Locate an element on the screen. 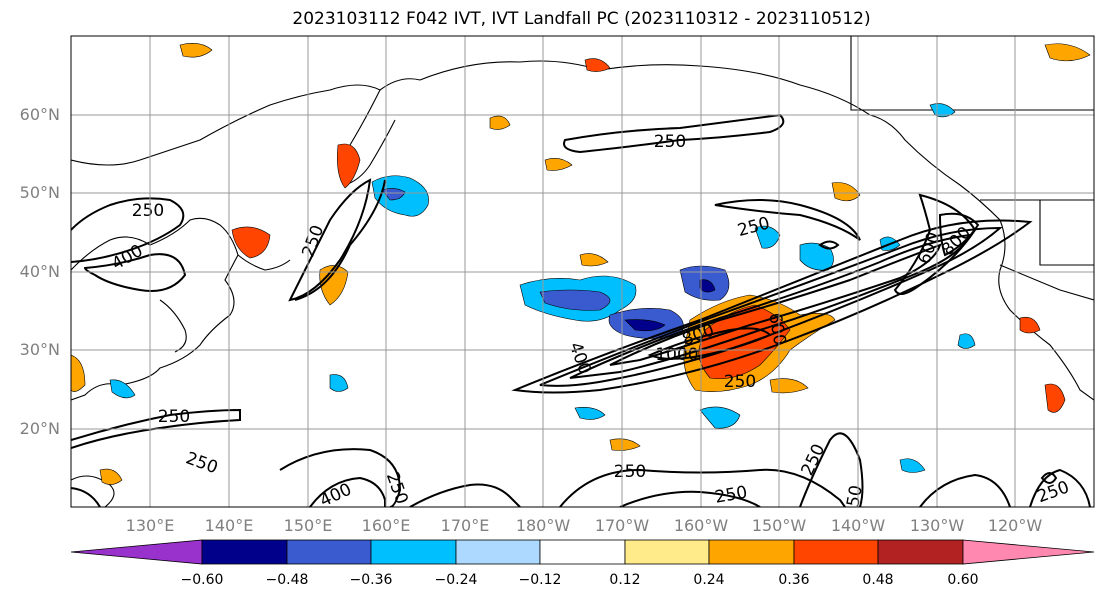 The width and height of the screenshot is (1105, 601). lon-label: 120°W is located at coordinates (1015, 525).